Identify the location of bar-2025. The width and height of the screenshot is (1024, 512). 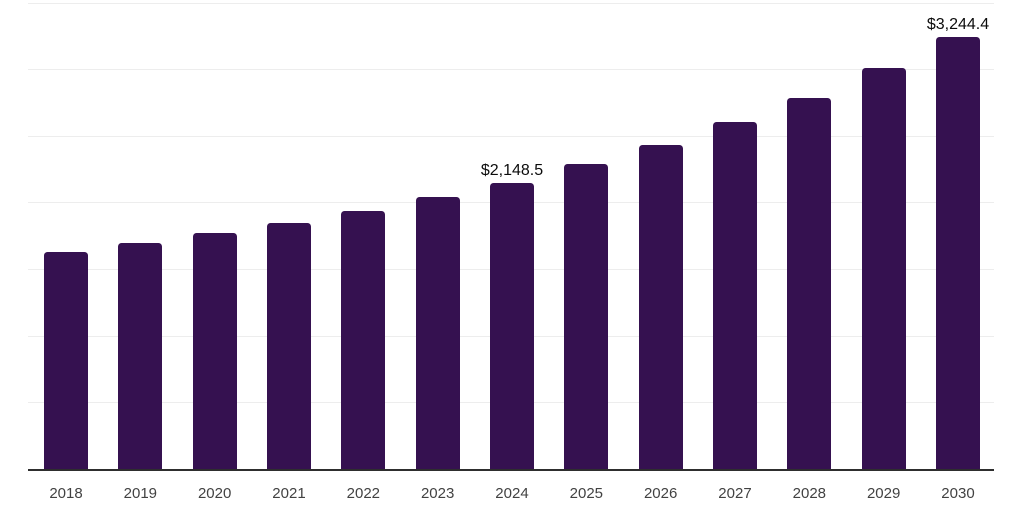
(586, 316).